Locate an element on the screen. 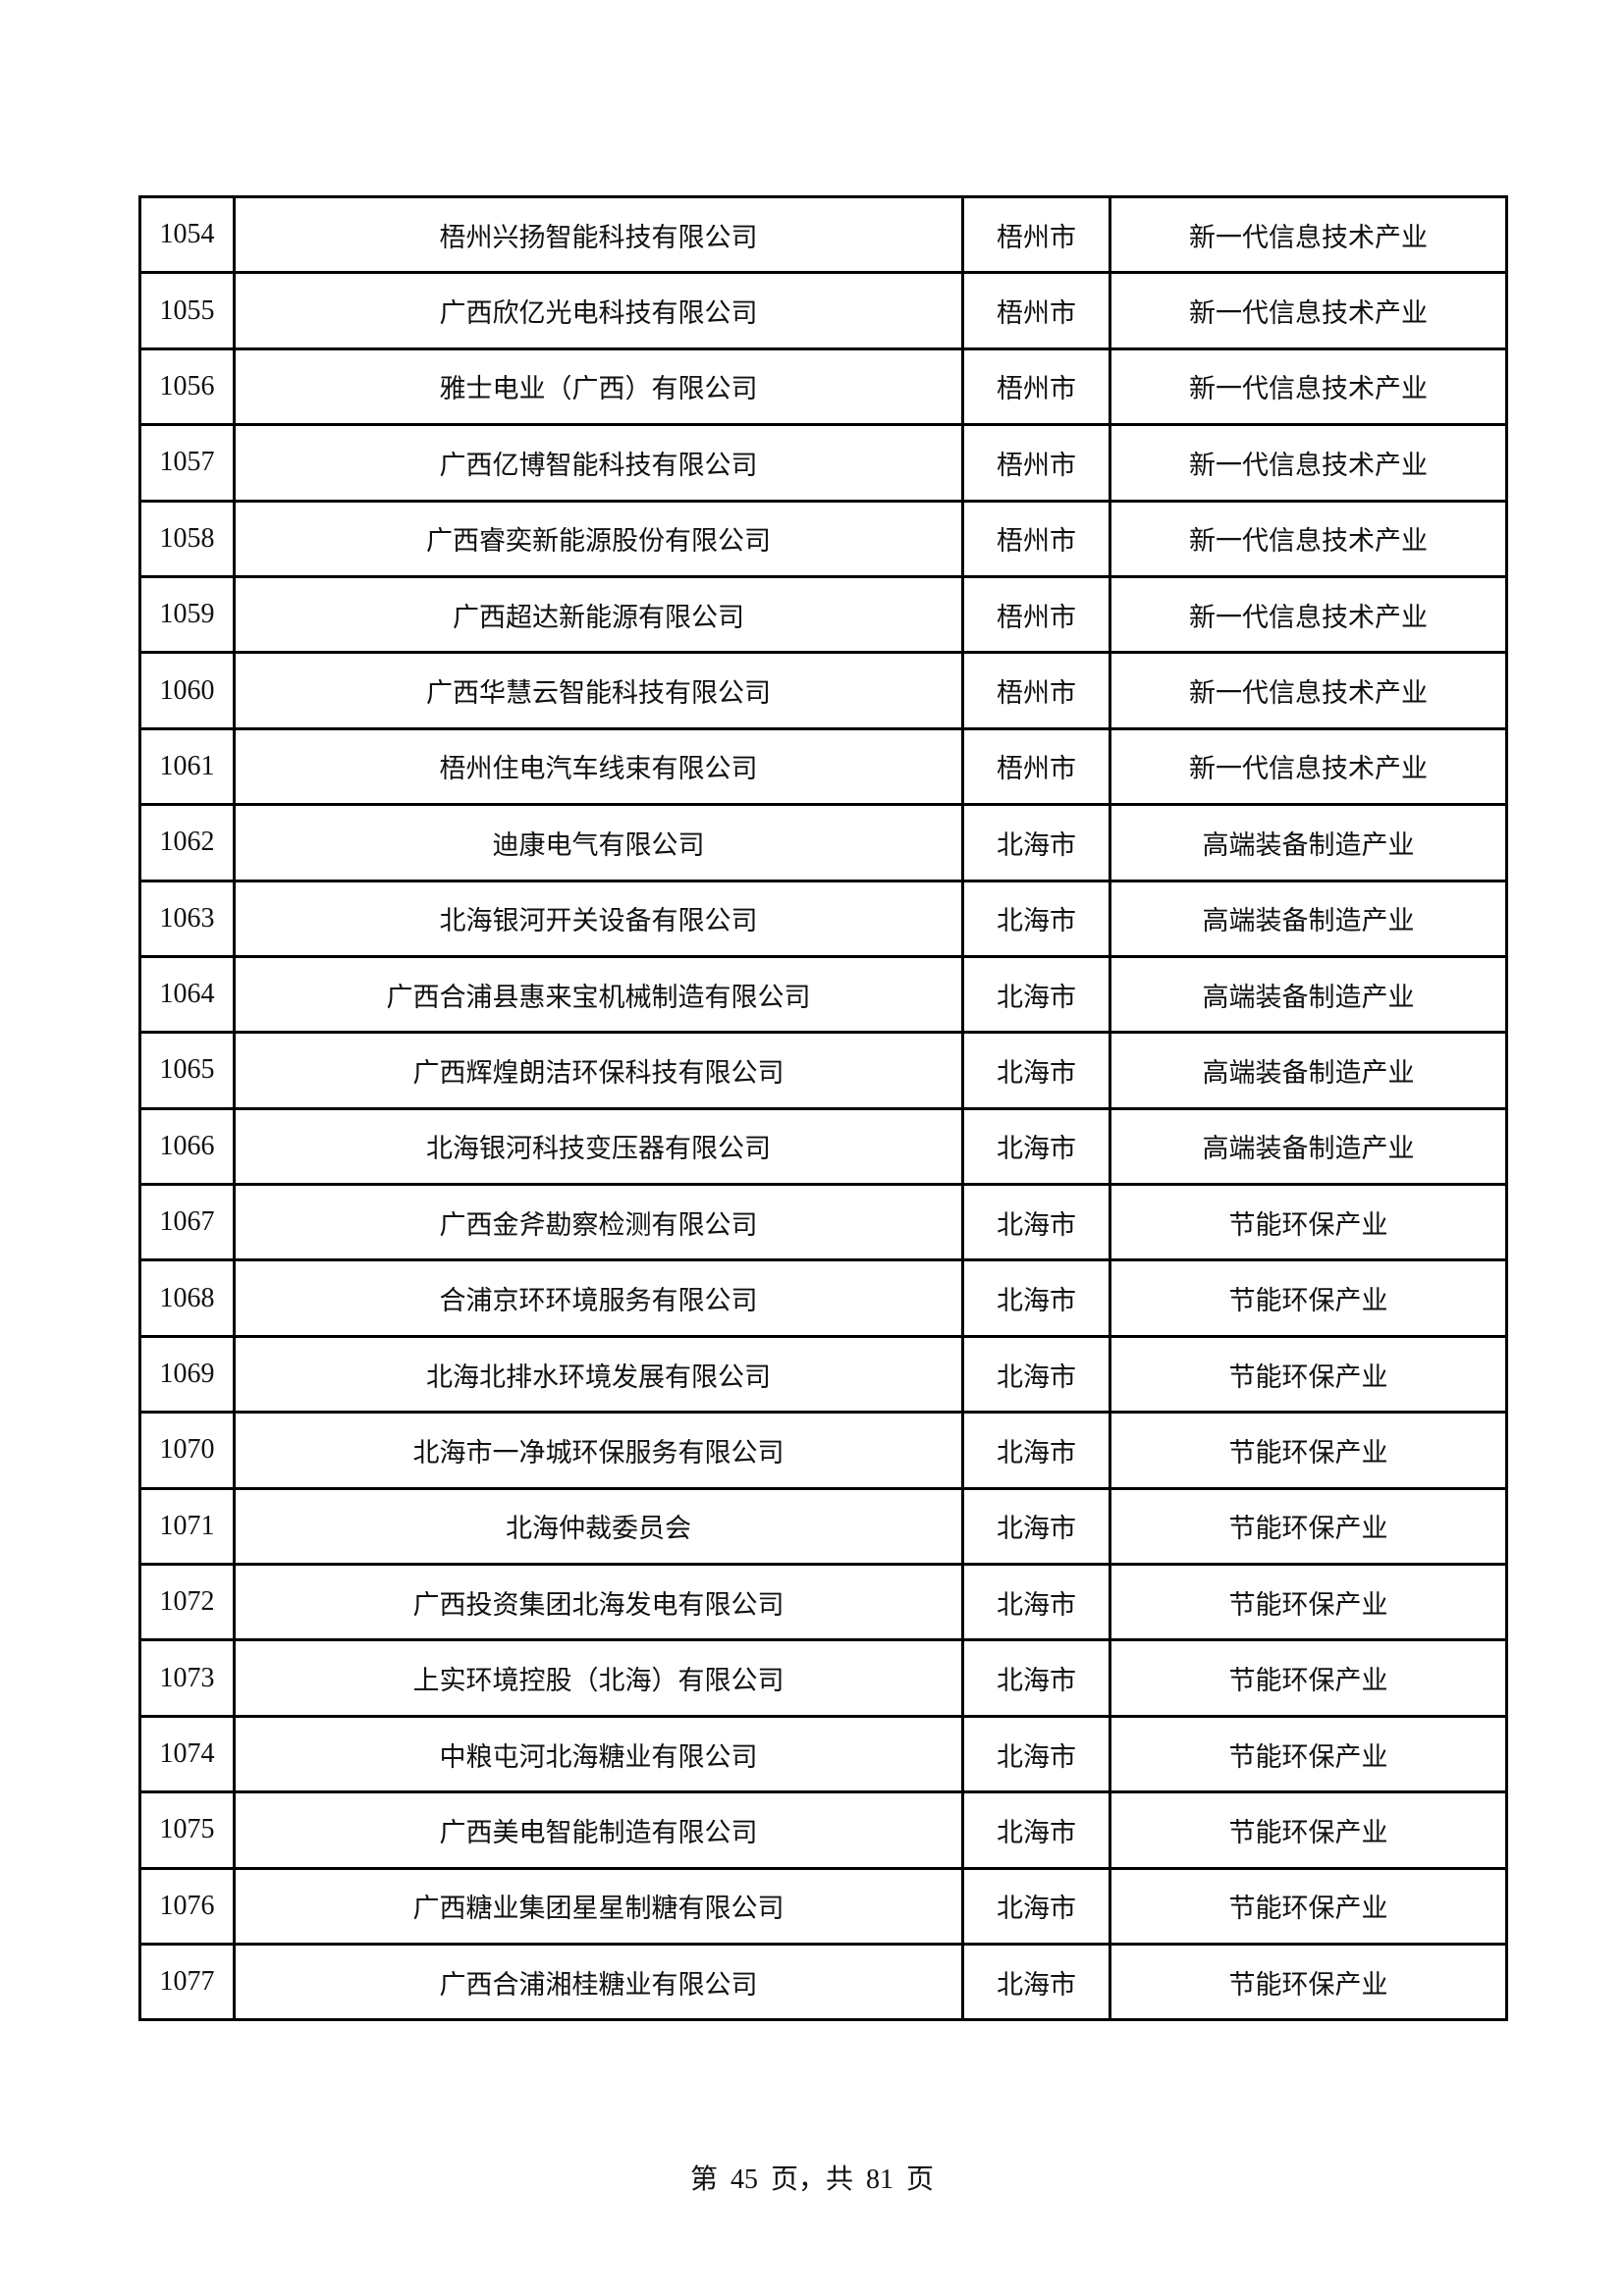  row-number-cell: 1073 is located at coordinates (187, 1678).